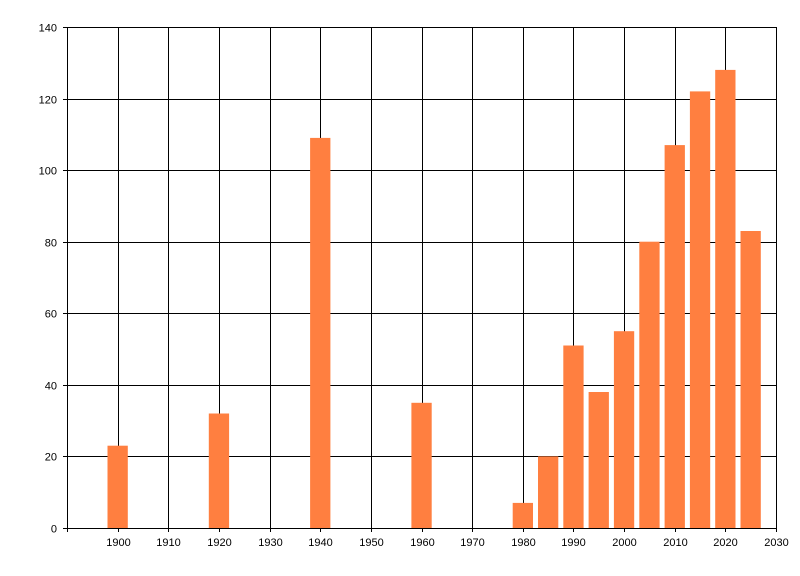 The image size is (800, 576). I want to click on x-tick-label: 1940, so click(320, 543).